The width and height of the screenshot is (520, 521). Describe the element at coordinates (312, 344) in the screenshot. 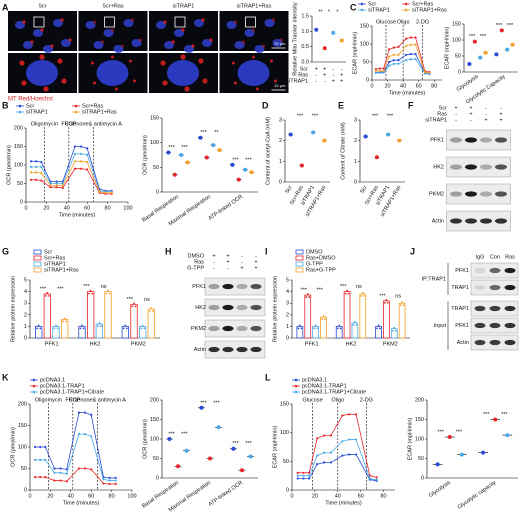

I see `x-tick-label: PFK1` at that location.